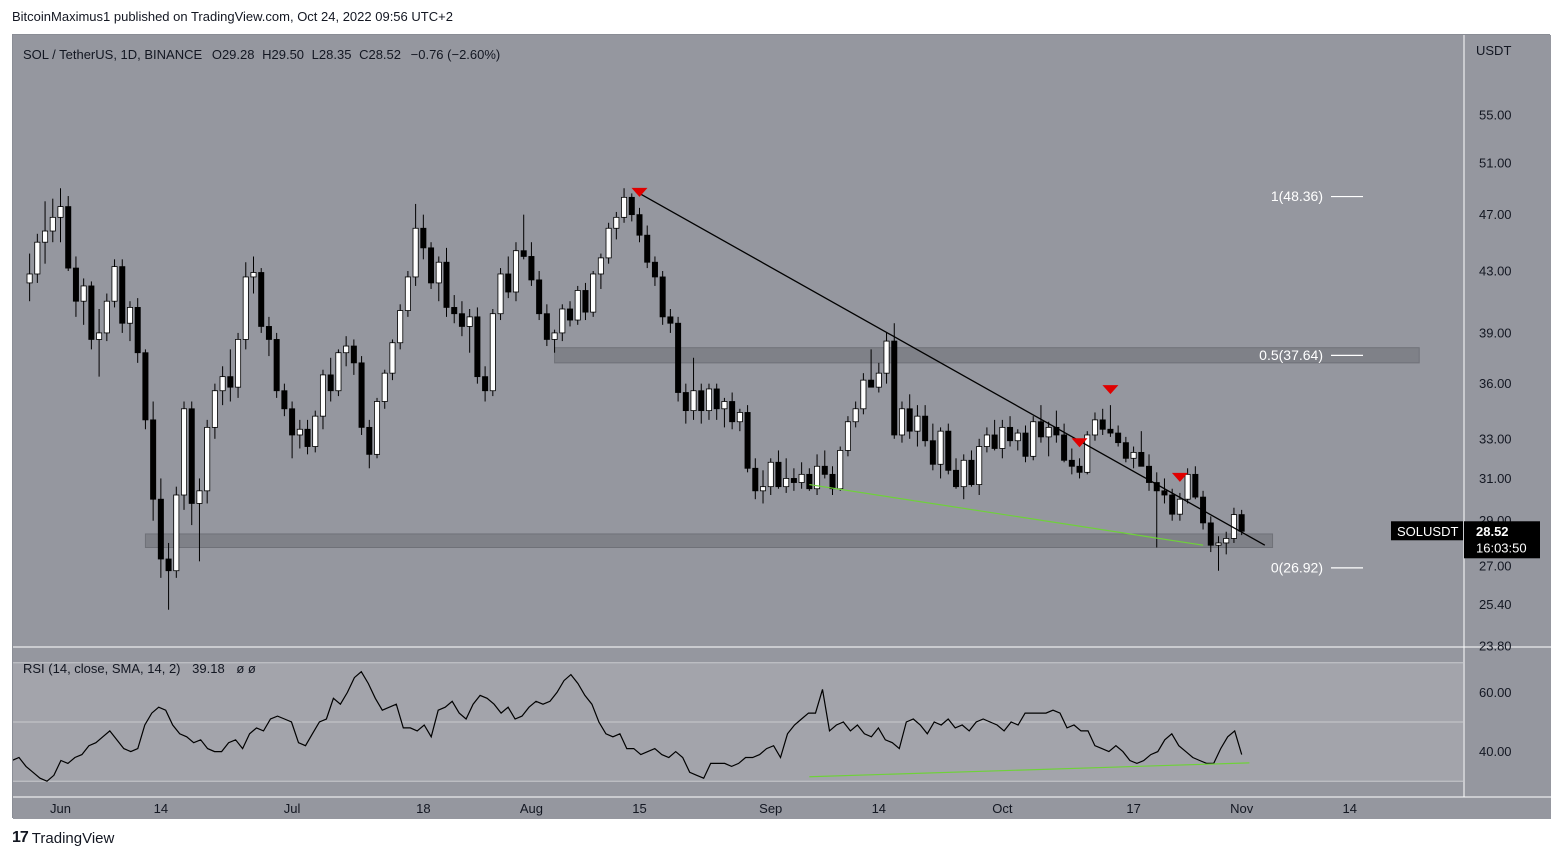 Image resolution: width=1562 pixels, height=861 pixels. Describe the element at coordinates (782, 808) in the screenshot. I see `time-axis` at that location.